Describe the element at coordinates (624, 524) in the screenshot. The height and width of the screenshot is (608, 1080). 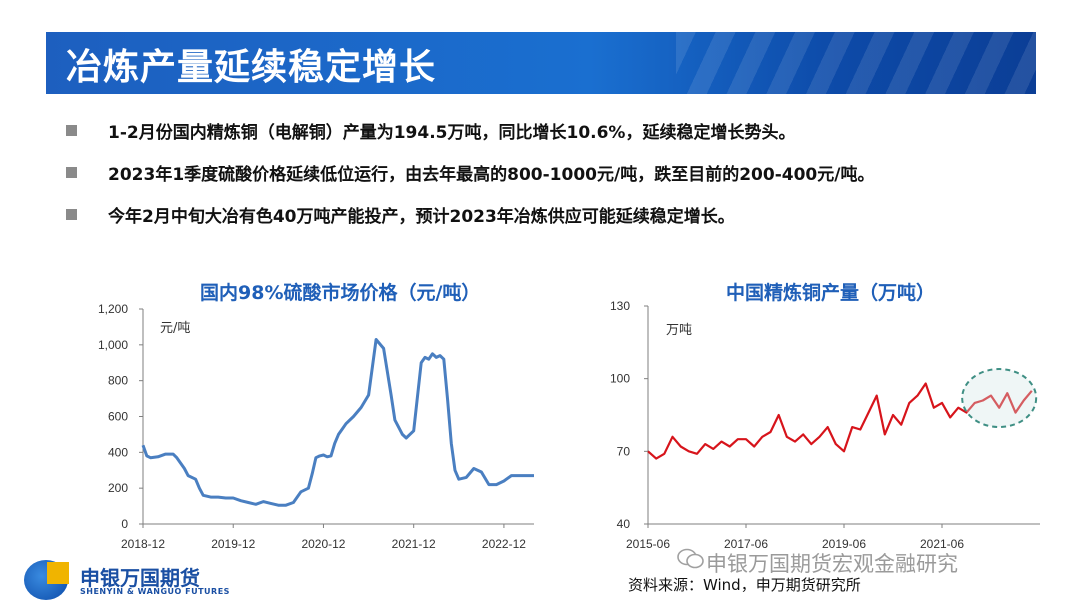
I see `y-tick-label: 40` at that location.